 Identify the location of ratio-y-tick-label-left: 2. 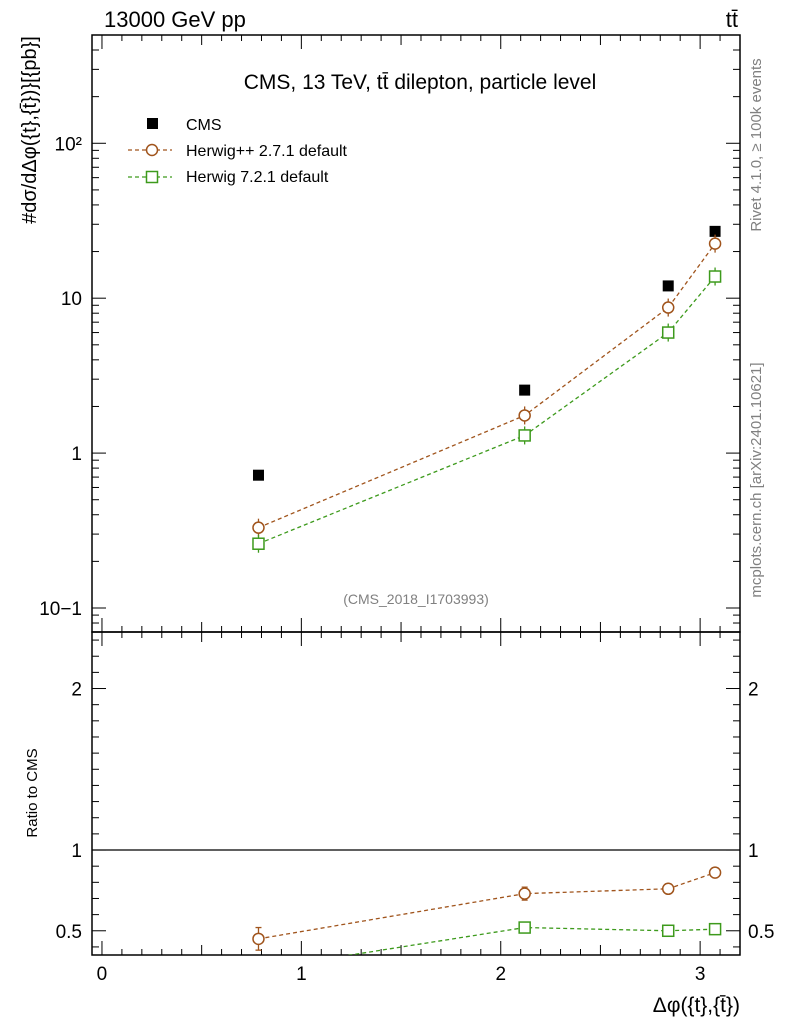
(76, 690).